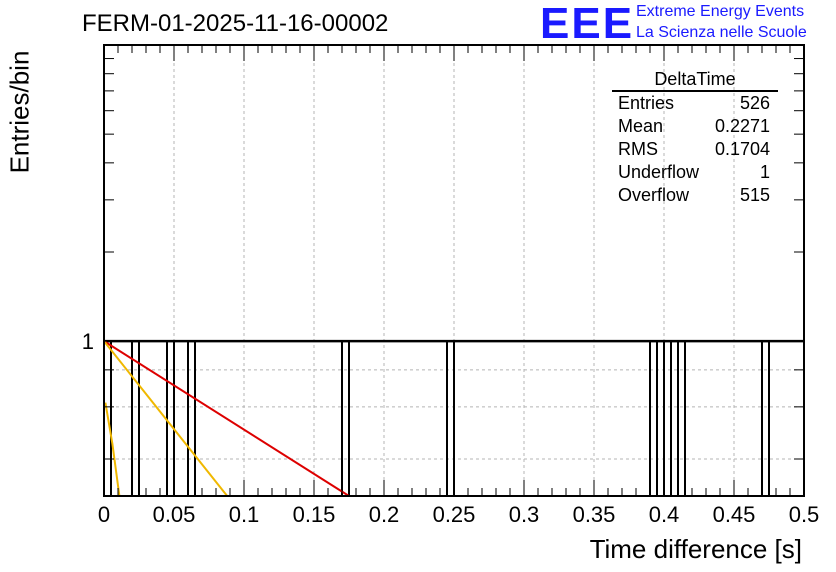 The width and height of the screenshot is (836, 572). I want to click on stats-value: 0.2271, so click(742, 126).